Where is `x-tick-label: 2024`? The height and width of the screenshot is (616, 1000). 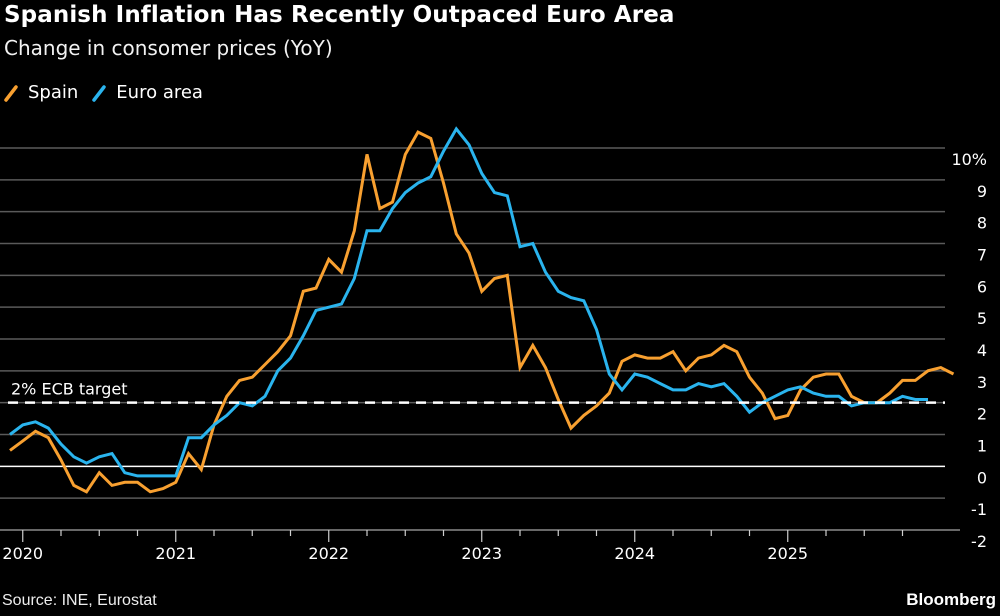 x-tick-label: 2024 is located at coordinates (634, 553).